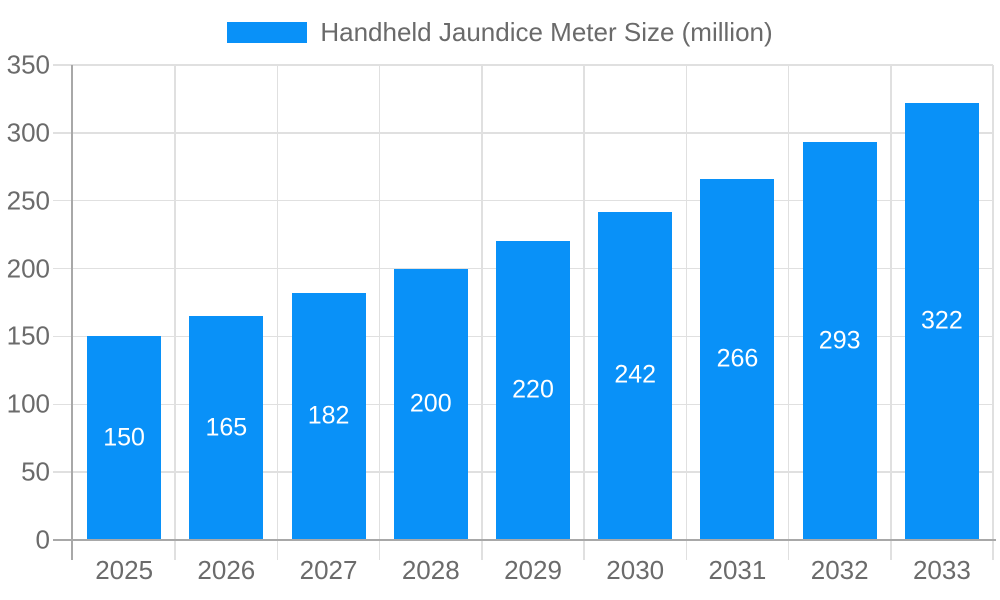 Image resolution: width=1000 pixels, height=600 pixels. What do you see at coordinates (941, 570) in the screenshot?
I see `x-axis-tick-label: 2033` at bounding box center [941, 570].